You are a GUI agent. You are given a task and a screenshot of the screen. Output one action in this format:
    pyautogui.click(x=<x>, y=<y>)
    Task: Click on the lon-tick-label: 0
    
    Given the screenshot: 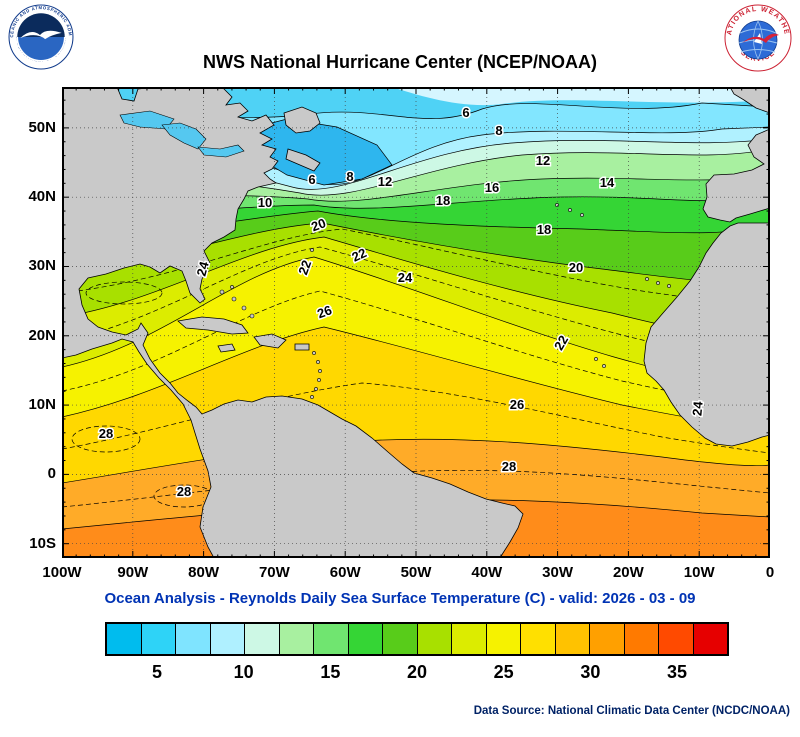 What is the action you would take?
    pyautogui.click(x=770, y=572)
    